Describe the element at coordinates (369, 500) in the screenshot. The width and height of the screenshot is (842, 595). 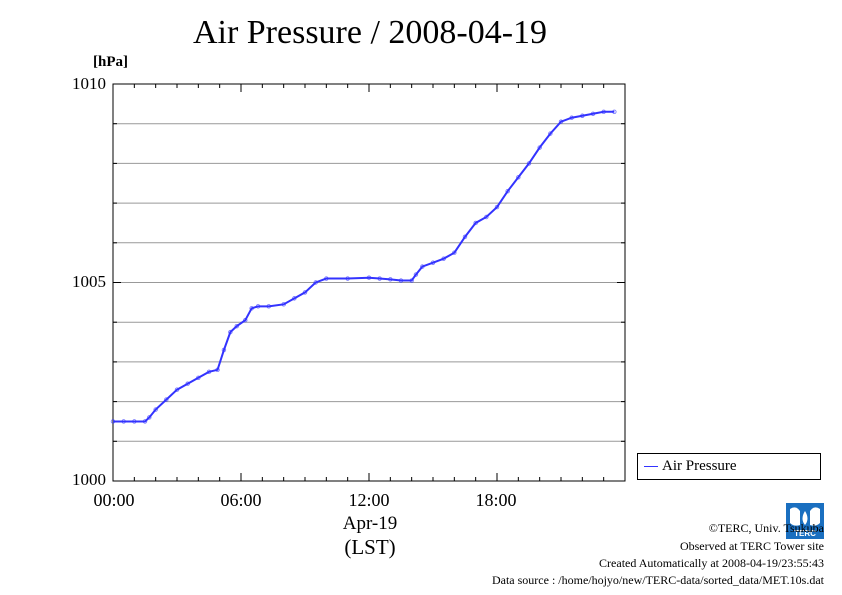
I see `x-tick-label: 12:00` at that location.